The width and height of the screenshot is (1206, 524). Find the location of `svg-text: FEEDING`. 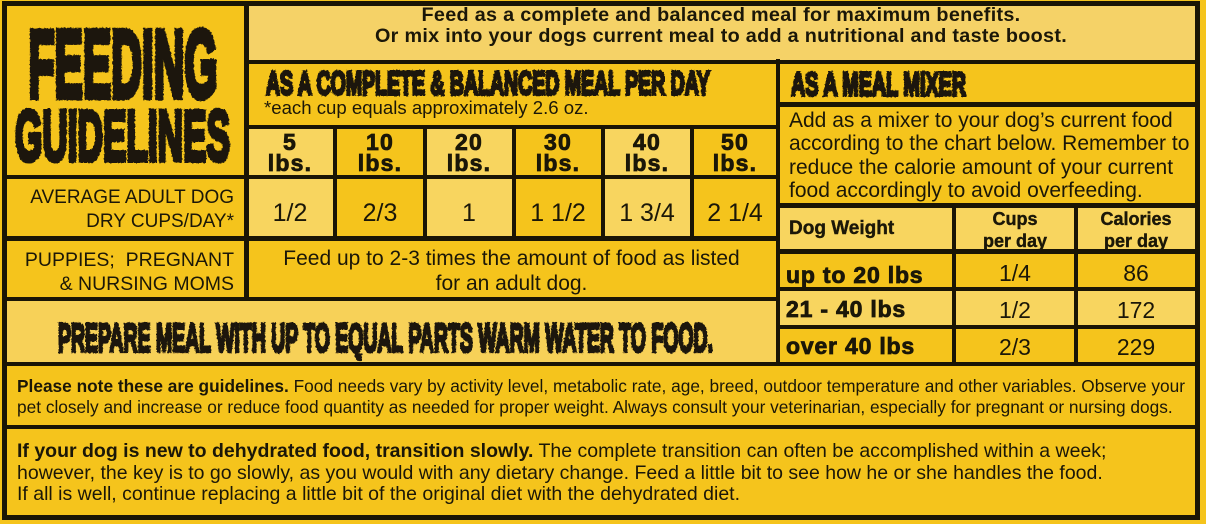

svg-text: FEEDING is located at coordinates (123, 64).